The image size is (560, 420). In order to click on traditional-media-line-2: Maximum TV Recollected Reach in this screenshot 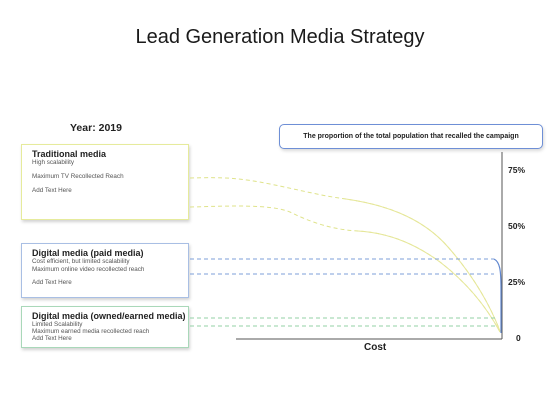, I will do `click(78, 176)`.